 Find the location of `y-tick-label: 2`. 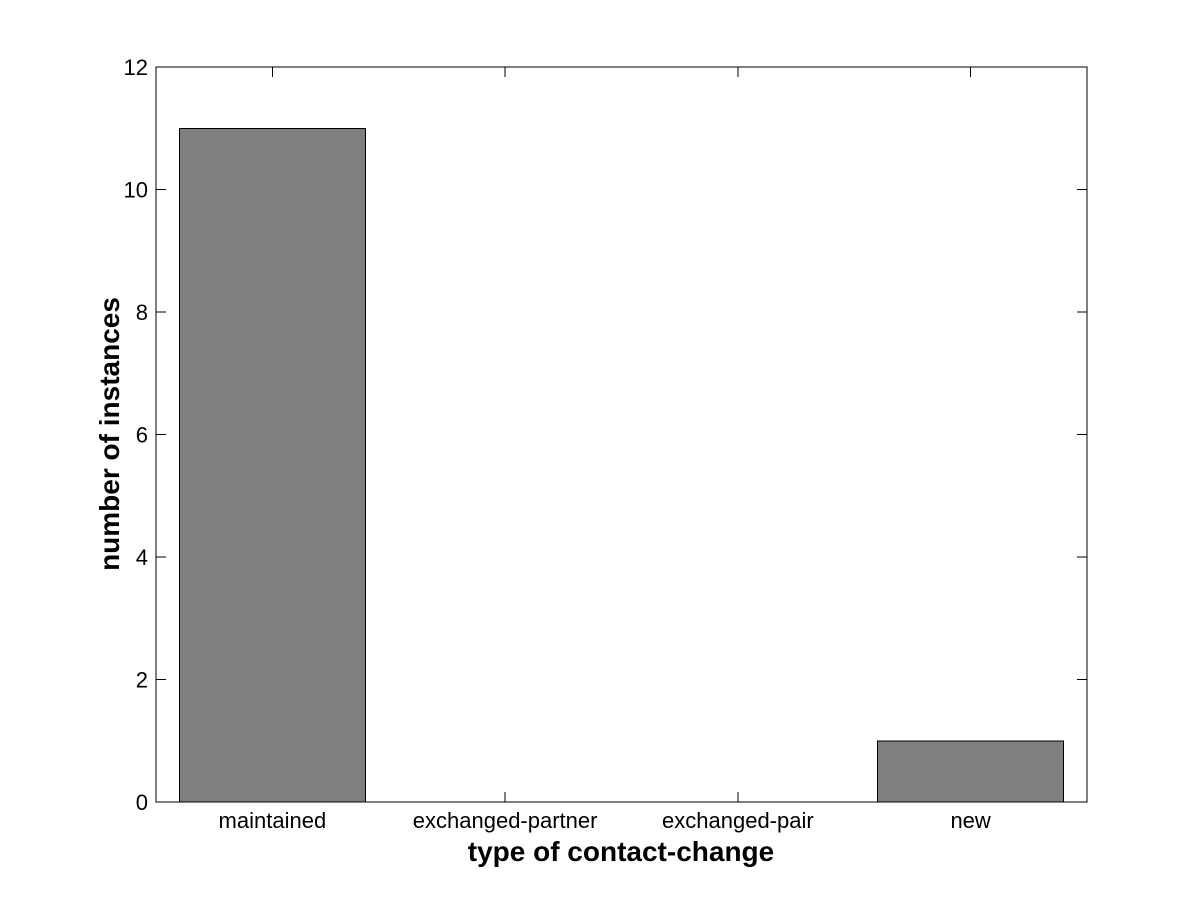

y-tick-label: 2 is located at coordinates (142, 680).